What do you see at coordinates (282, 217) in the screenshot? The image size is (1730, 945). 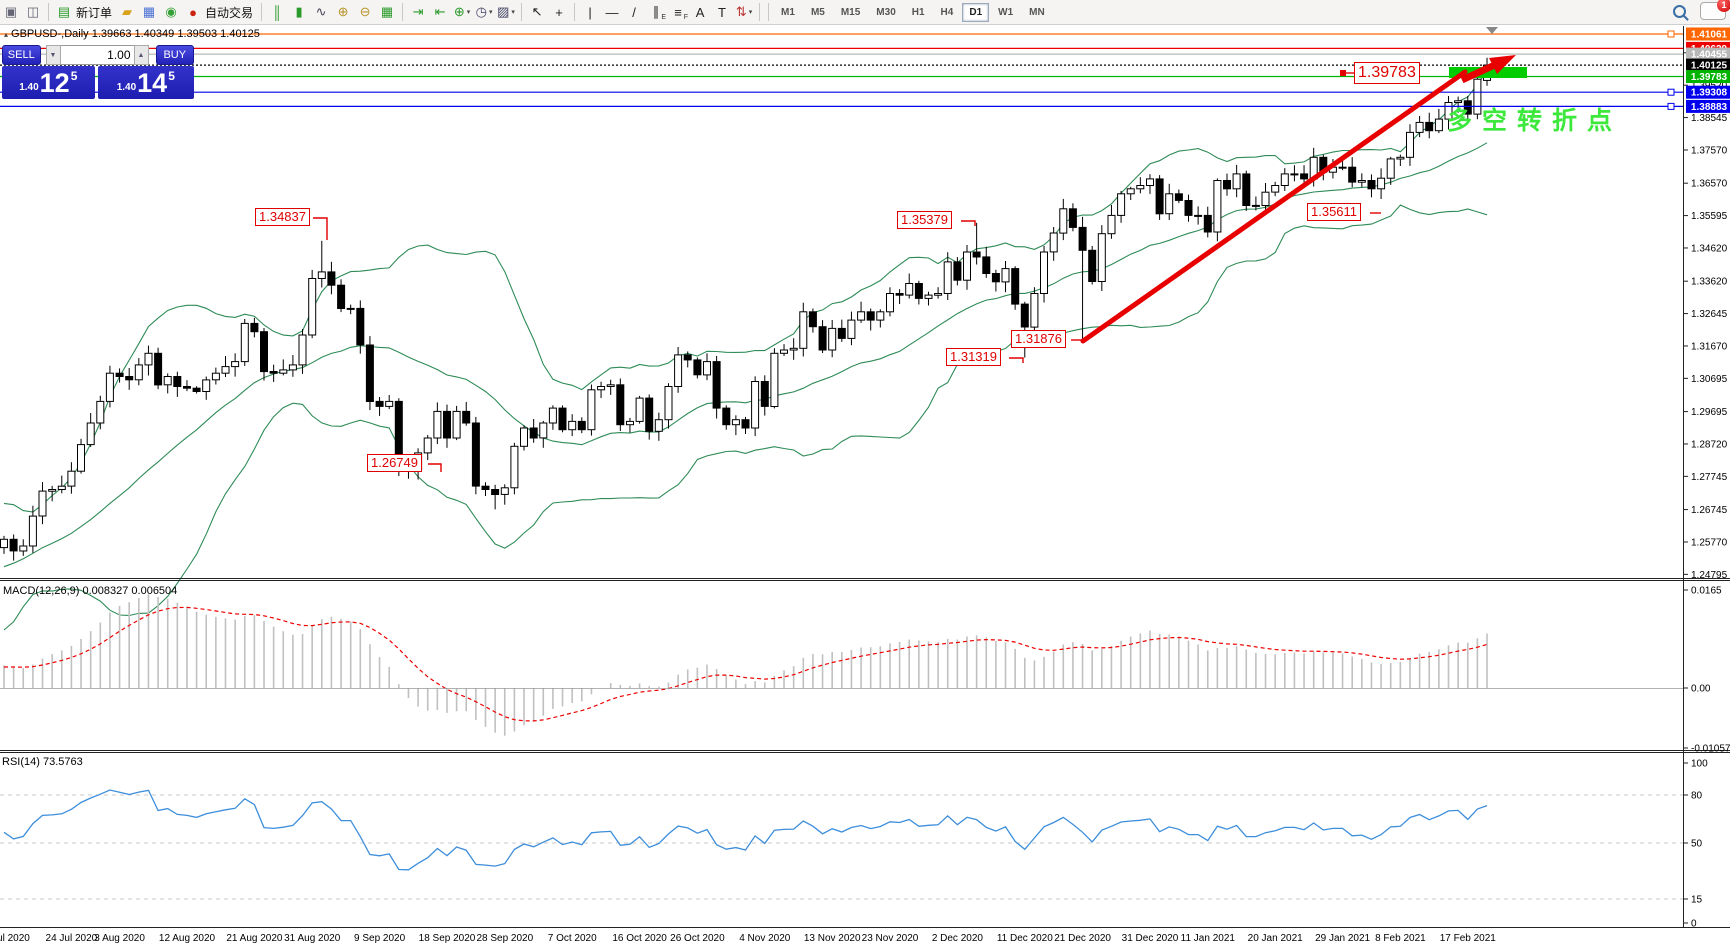 I see `price-annotation-1.34837: 1.34837` at bounding box center [282, 217].